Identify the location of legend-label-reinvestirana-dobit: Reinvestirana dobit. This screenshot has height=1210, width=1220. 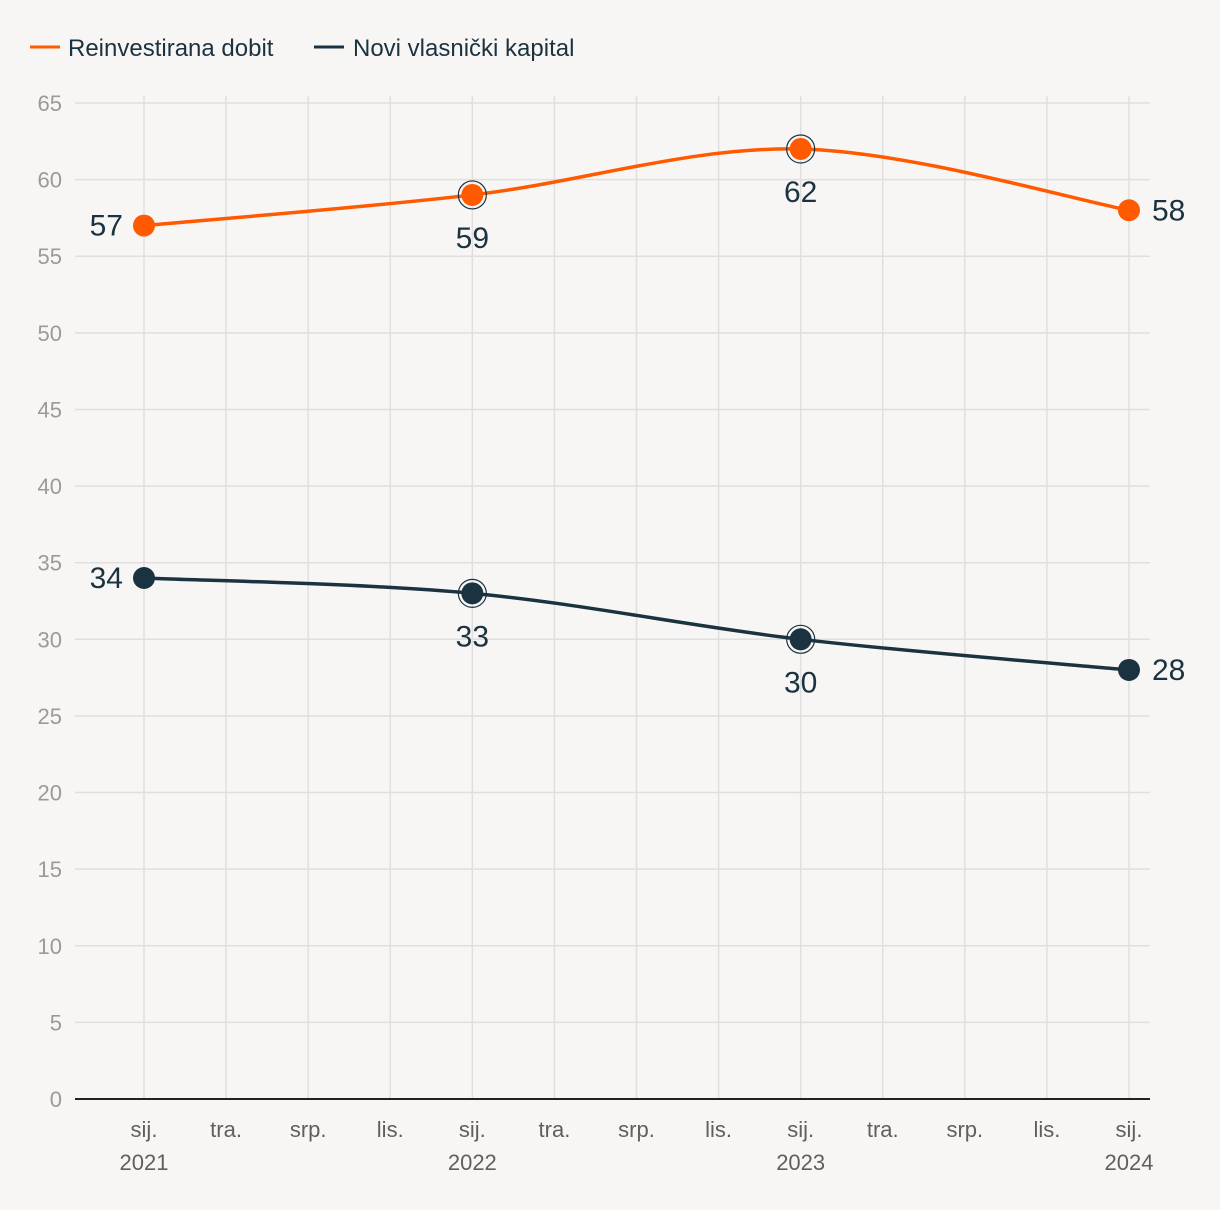
(171, 48).